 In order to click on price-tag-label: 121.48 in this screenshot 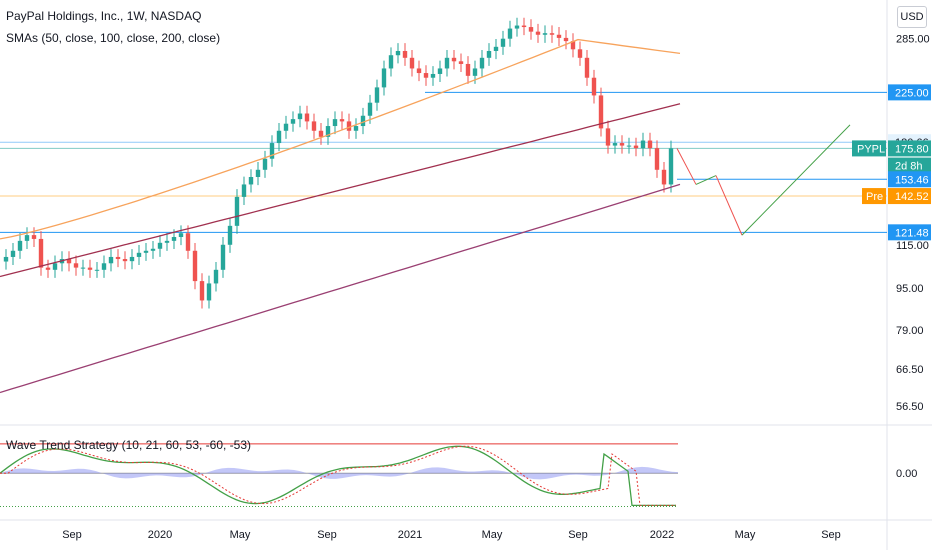, I will do `click(912, 233)`.